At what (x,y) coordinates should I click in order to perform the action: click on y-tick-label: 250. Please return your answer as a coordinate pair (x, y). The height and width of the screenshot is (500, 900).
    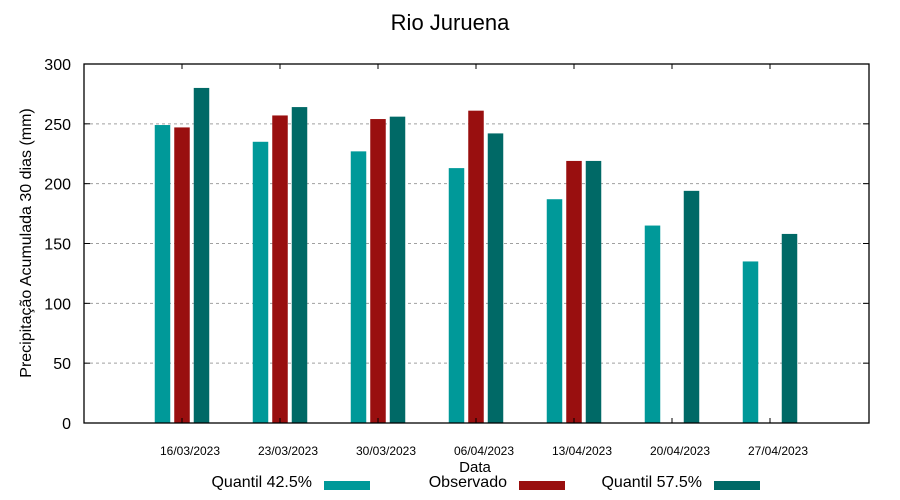
    Looking at the image, I should click on (57, 125).